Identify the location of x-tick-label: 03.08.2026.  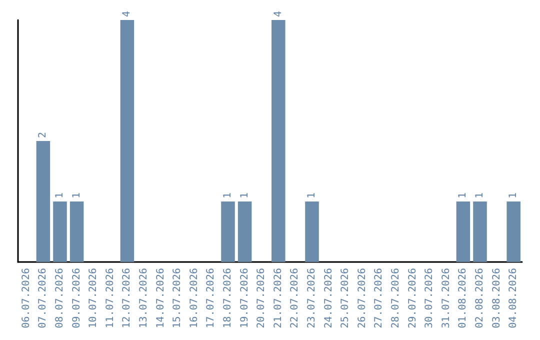
(496, 298).